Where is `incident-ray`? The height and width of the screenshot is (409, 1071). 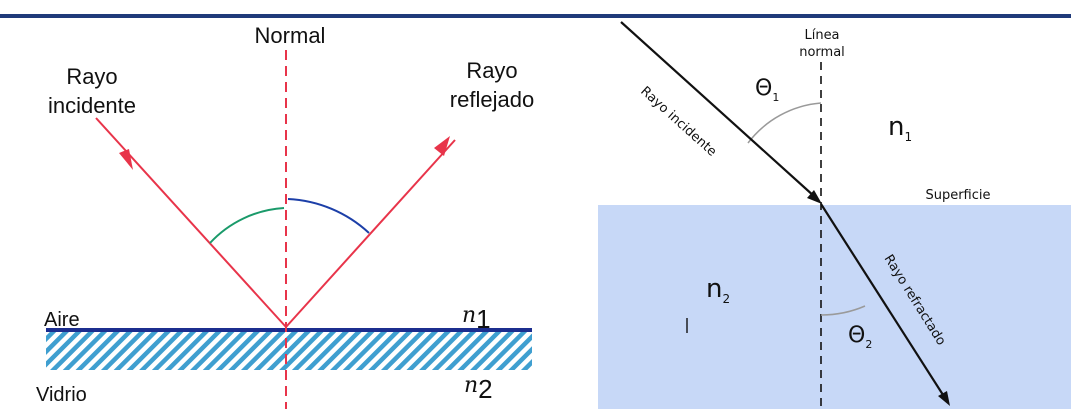 incident-ray is located at coordinates (191, 222).